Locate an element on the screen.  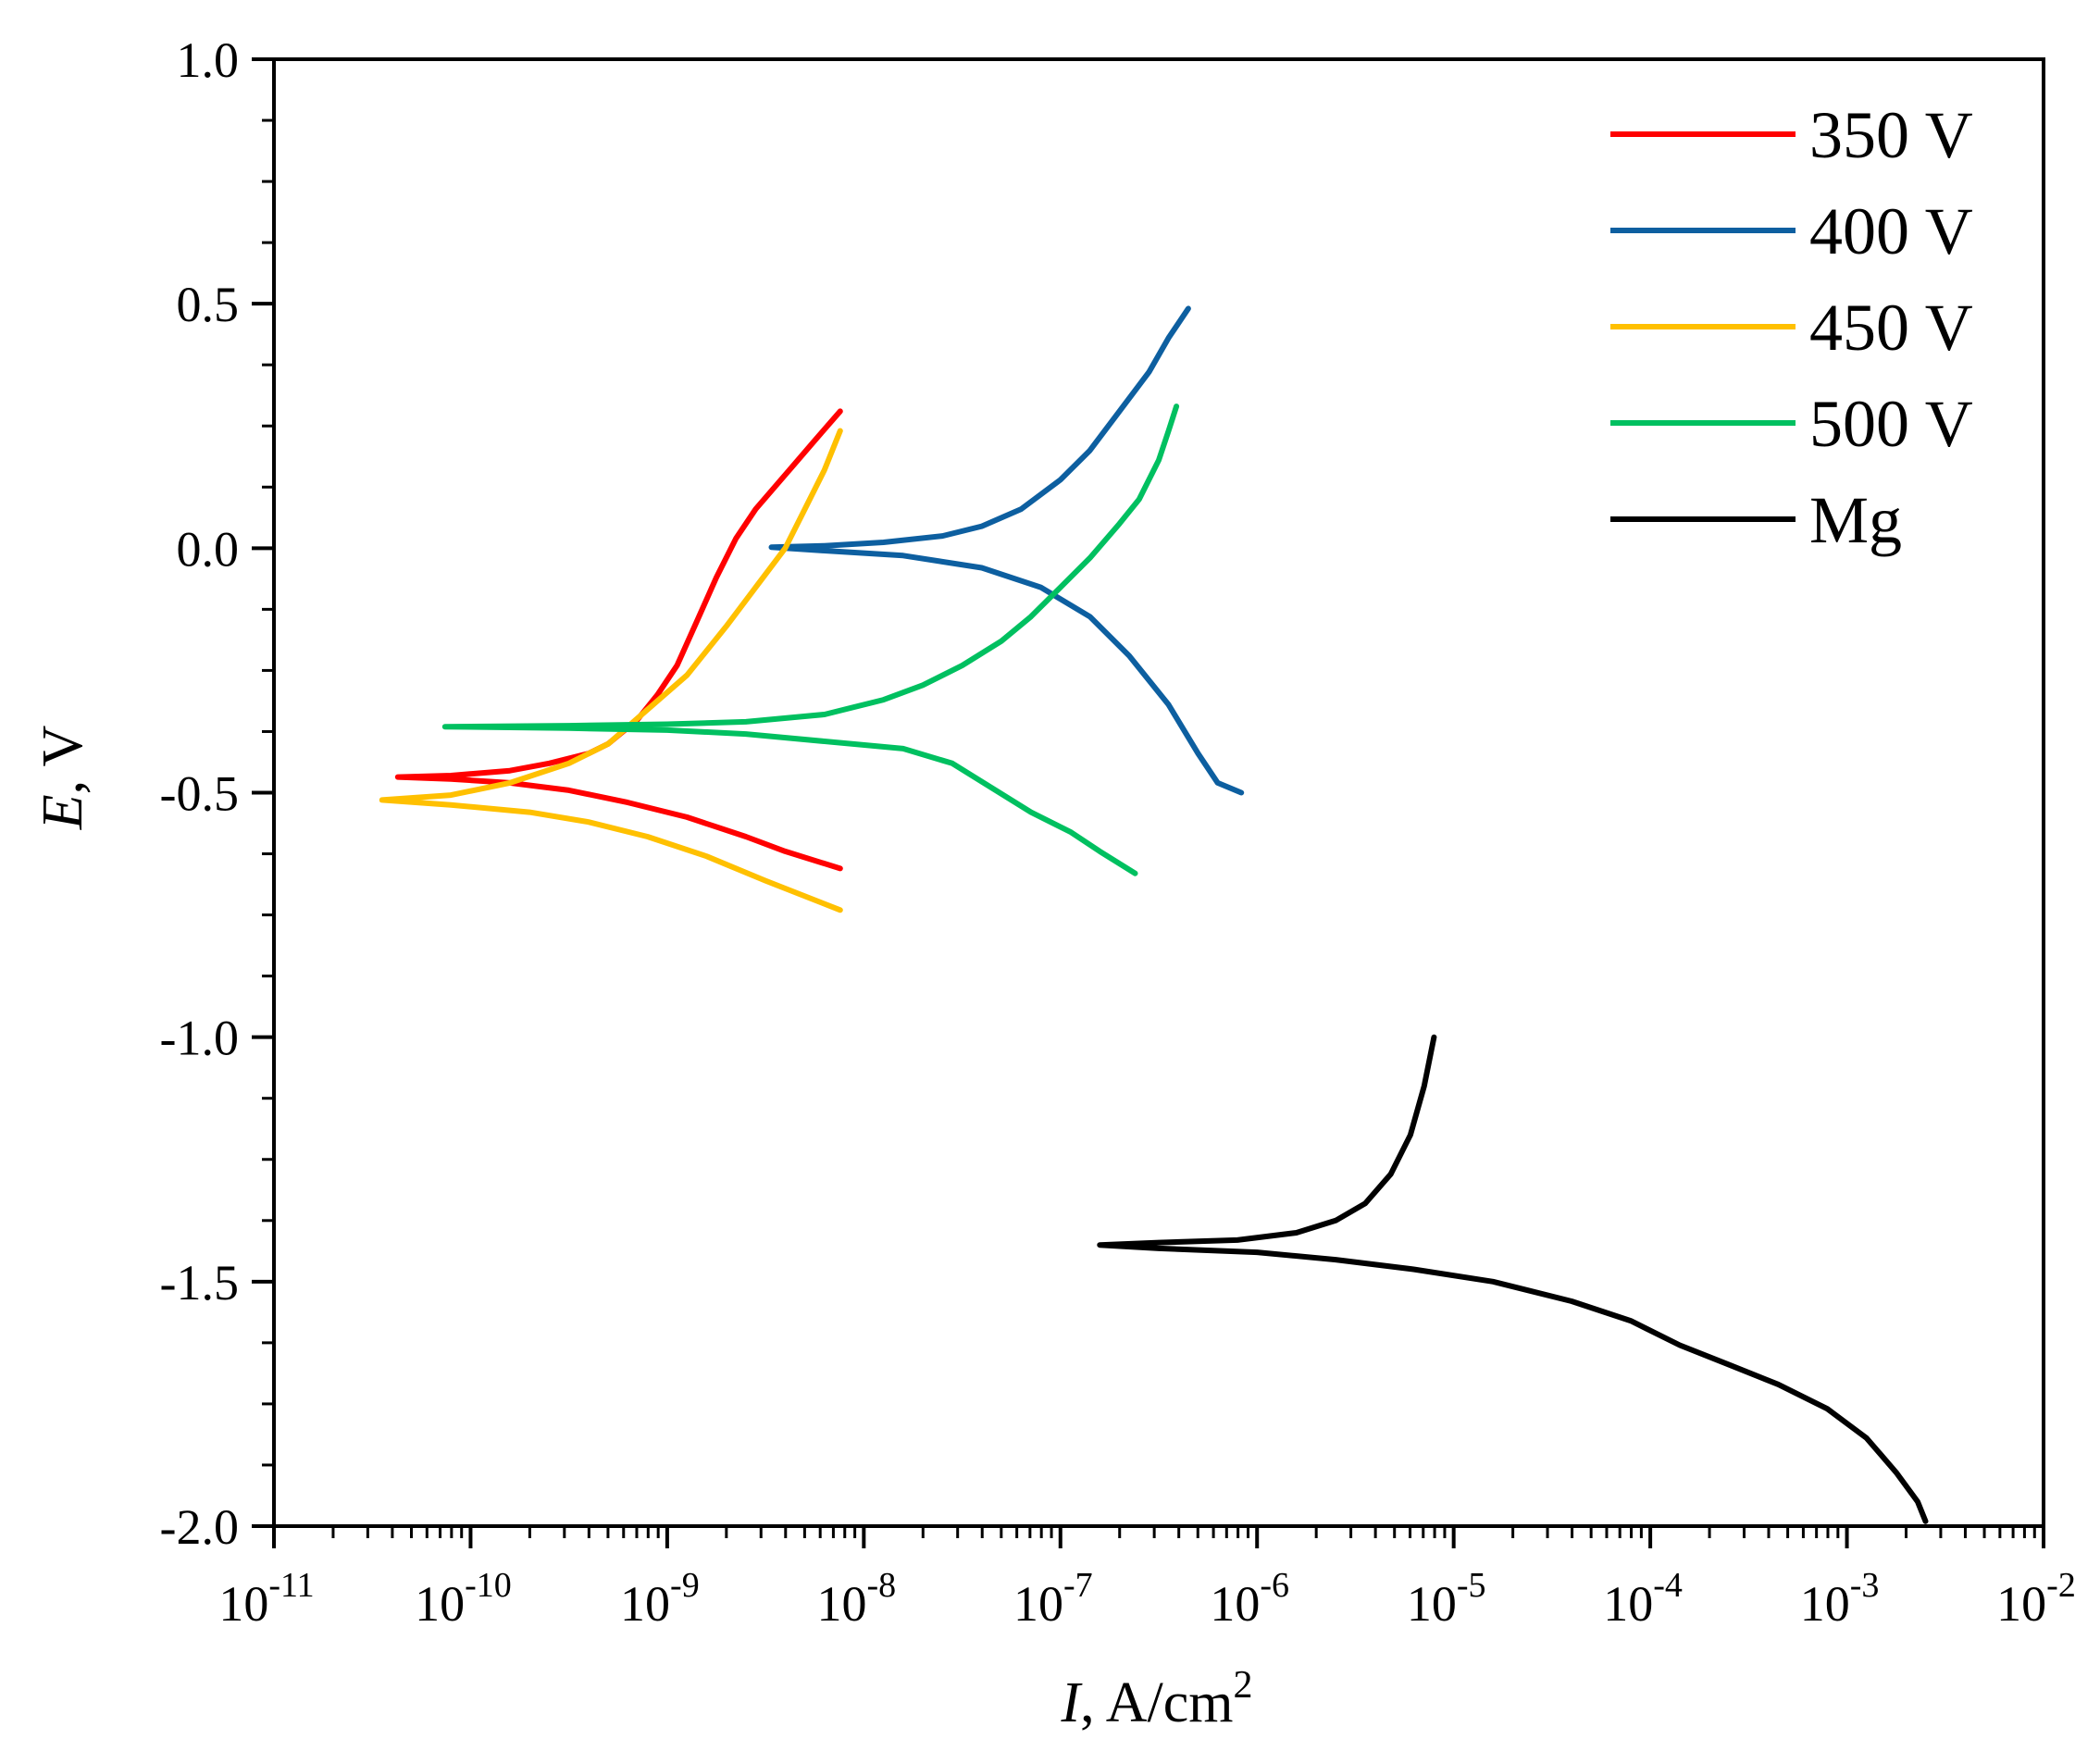
x-tick-exp: -2 is located at coordinates (2061, 1585).